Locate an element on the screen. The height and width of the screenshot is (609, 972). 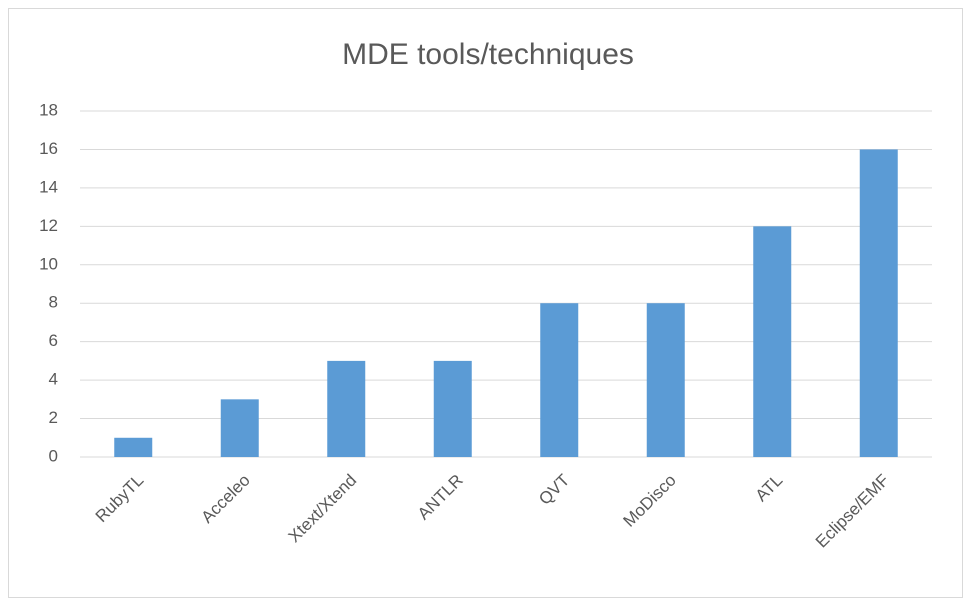
y-tick-label: 10 is located at coordinates (48, 263).